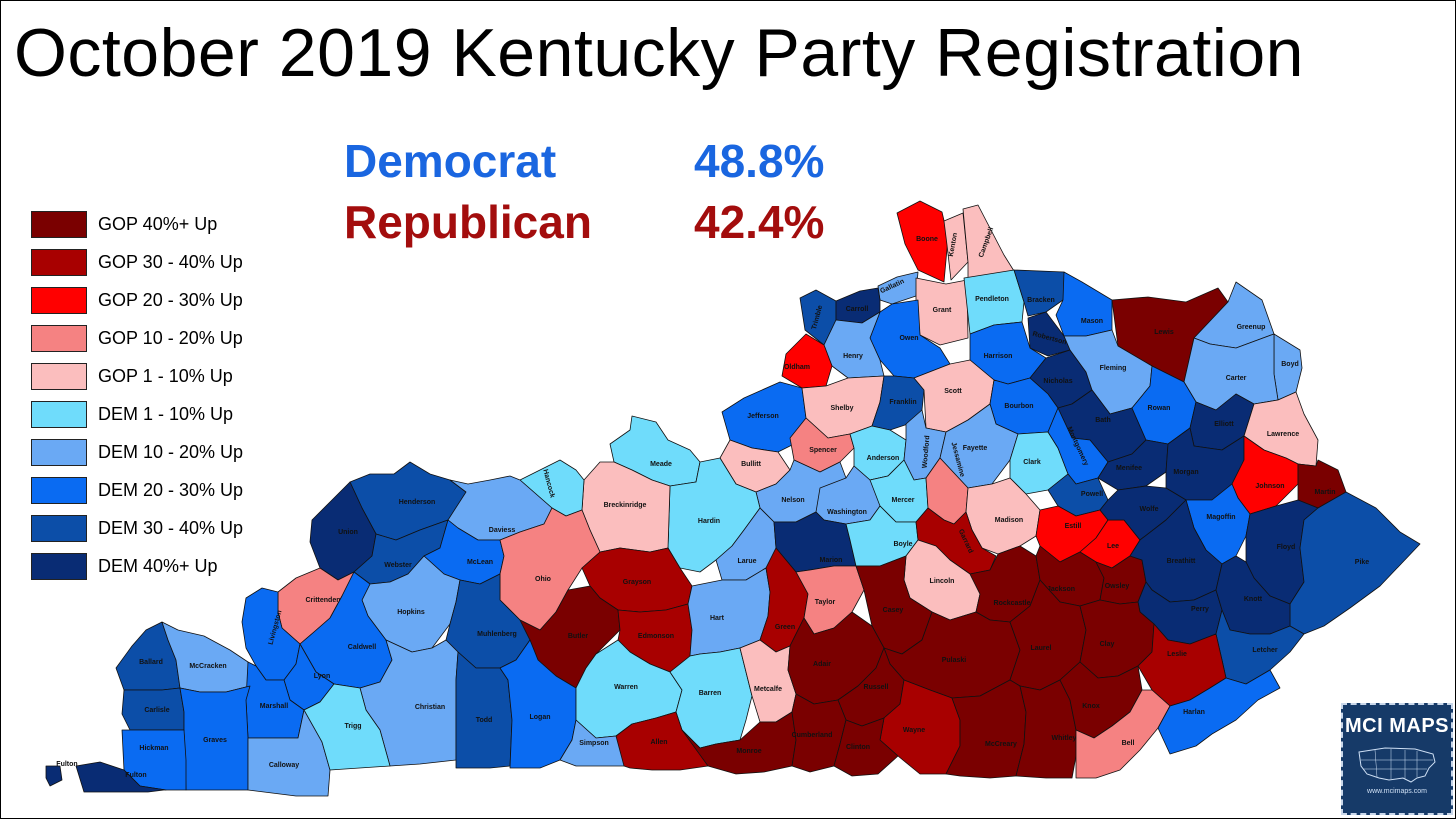 This screenshot has height=819, width=1456. Describe the element at coordinates (1265, 650) in the screenshot. I see `county-label: Letcher` at that location.